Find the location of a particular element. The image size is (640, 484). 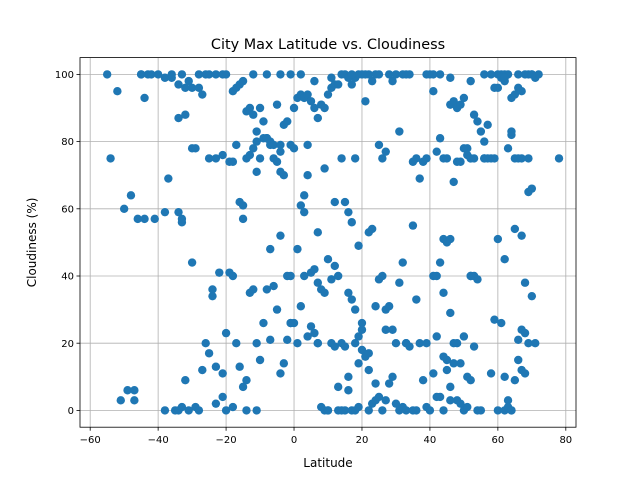

x-tick-label: −60 is located at coordinates (90, 440).